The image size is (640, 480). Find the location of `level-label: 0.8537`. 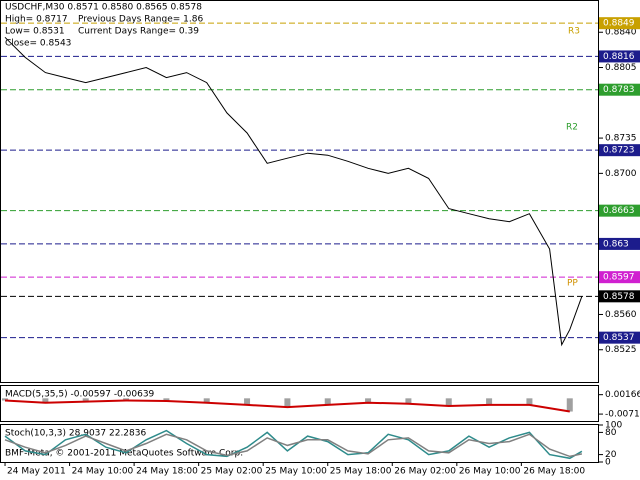

level-label: 0.8537 is located at coordinates (619, 338).